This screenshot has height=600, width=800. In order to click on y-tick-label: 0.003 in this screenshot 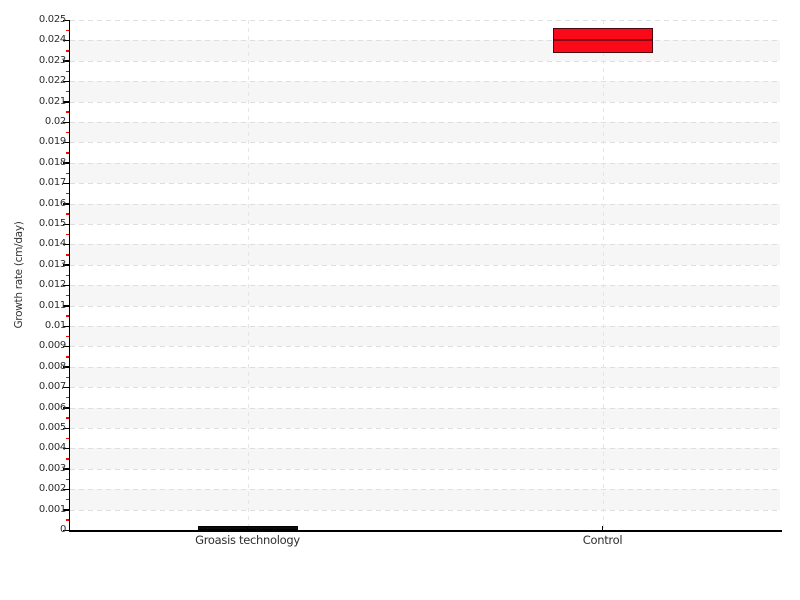, I will do `click(52, 468)`.